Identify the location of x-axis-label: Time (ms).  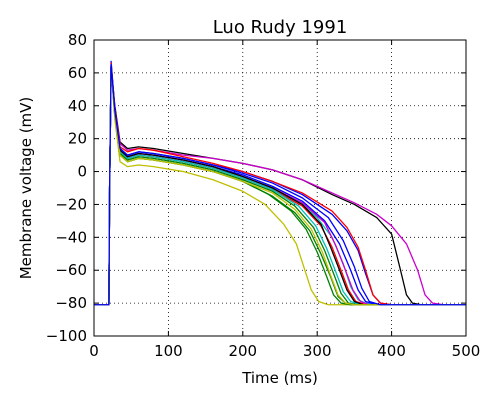
(279, 378).